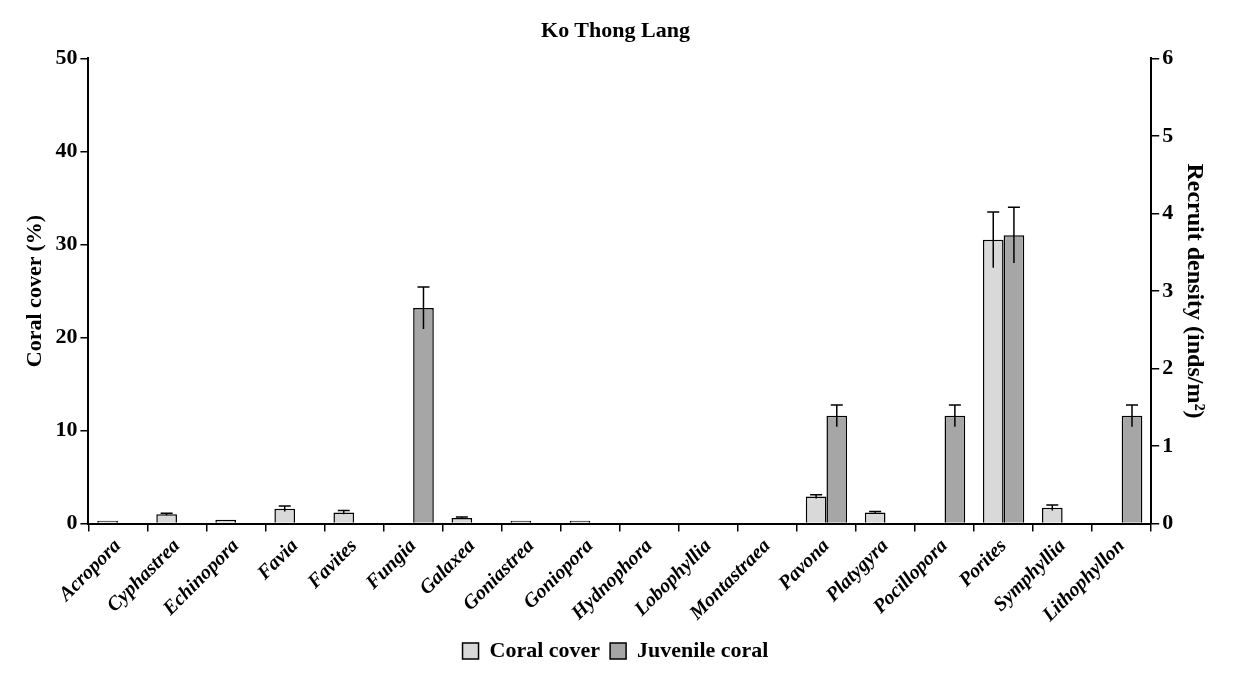  What do you see at coordinates (1168, 367) in the screenshot?
I see `y2-tick-label: 2` at bounding box center [1168, 367].